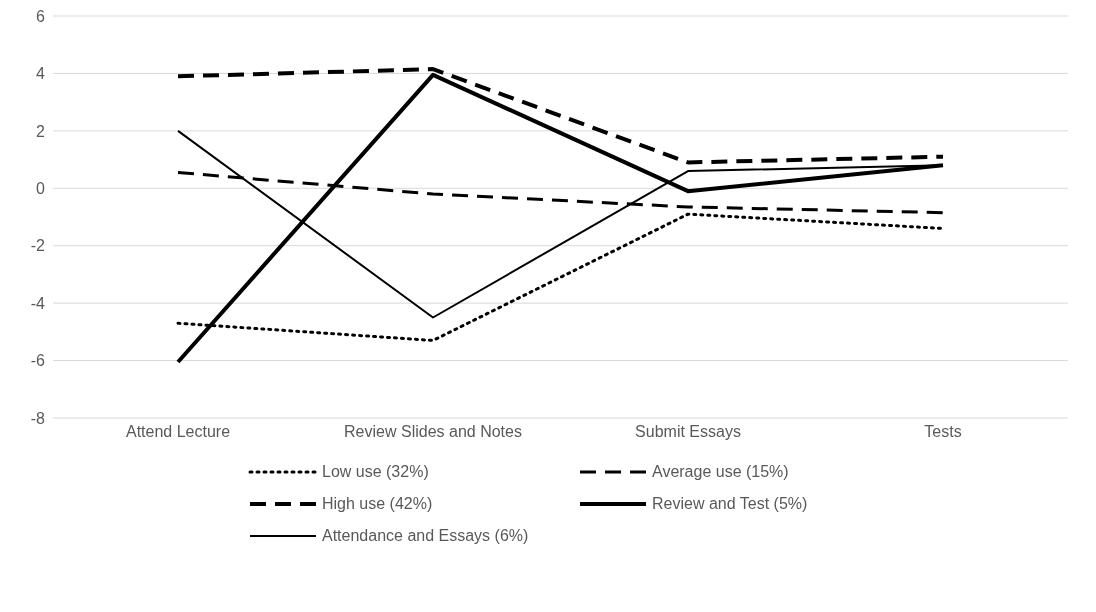  I want to click on legend-label: Average use (15%), so click(720, 472).